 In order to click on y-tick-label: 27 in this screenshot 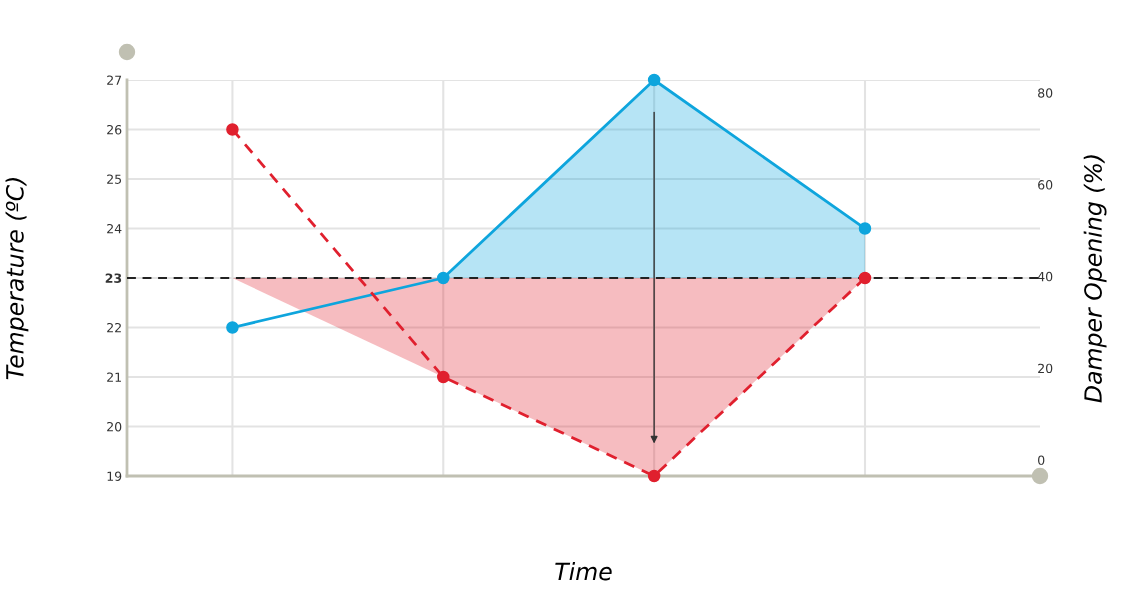, I will do `click(114, 80)`.